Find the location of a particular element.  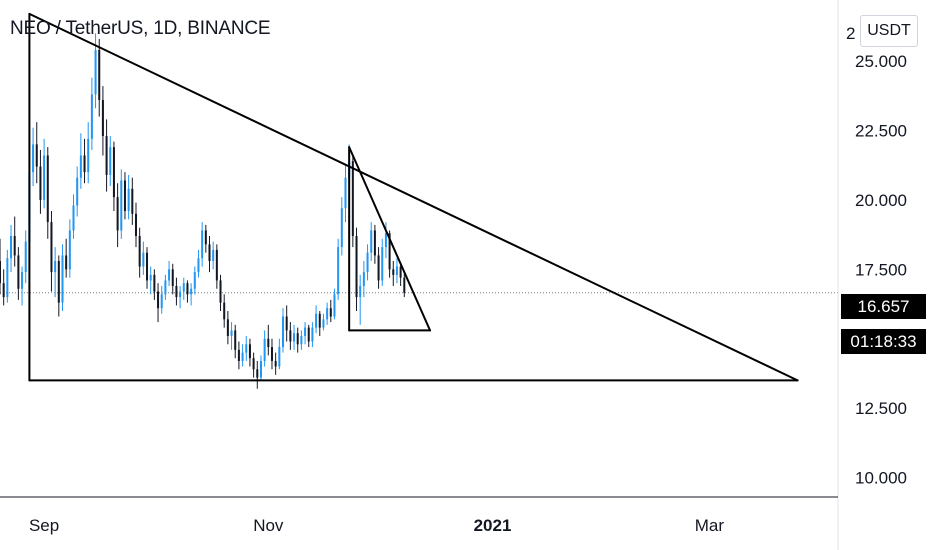

price-tick-label: 17.500 is located at coordinates (881, 269).